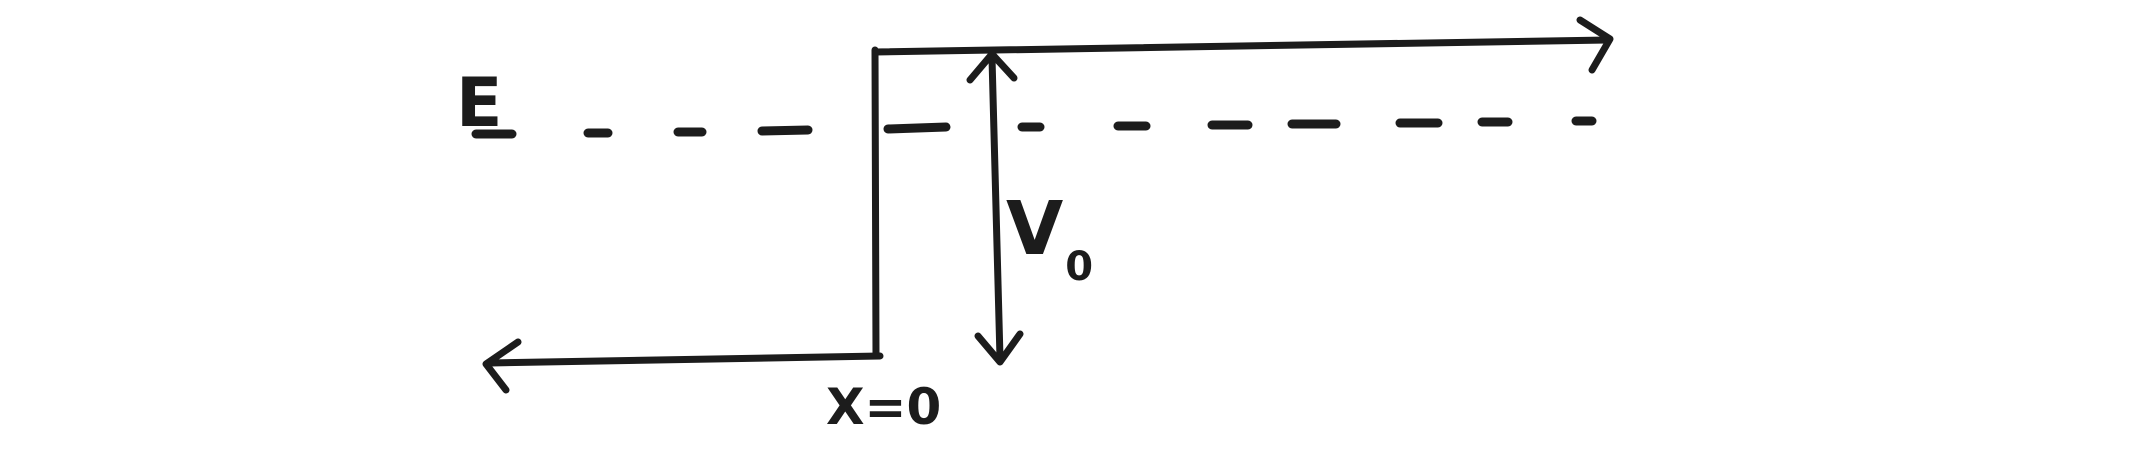 The image size is (2152, 450). Describe the element at coordinates (502, 366) in the screenshot. I see `lower-axis-arrowhead` at that location.